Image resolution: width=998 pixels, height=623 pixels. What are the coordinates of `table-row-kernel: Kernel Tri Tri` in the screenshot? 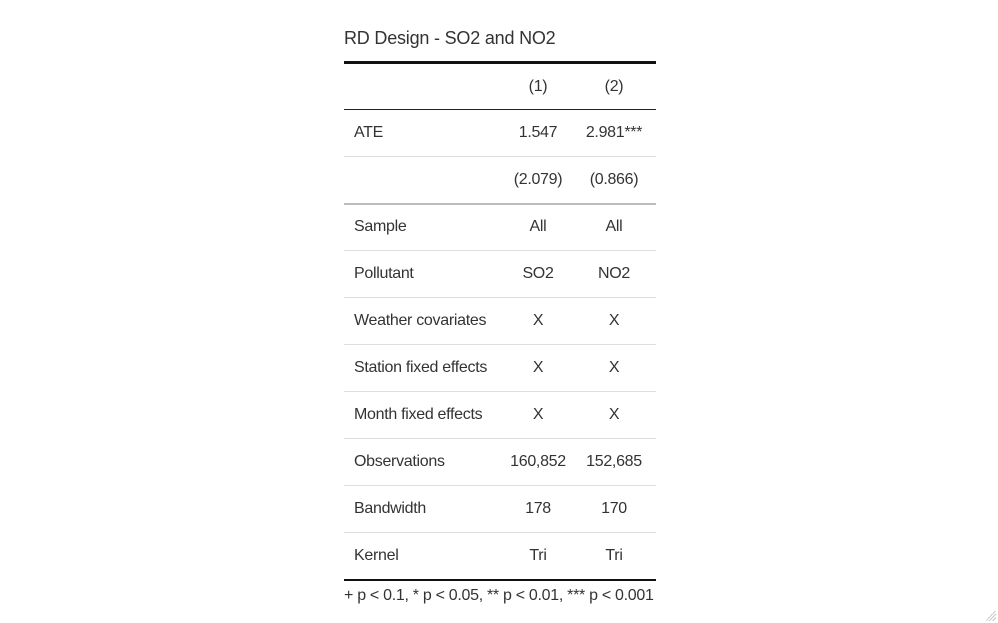 It's located at (500, 556).